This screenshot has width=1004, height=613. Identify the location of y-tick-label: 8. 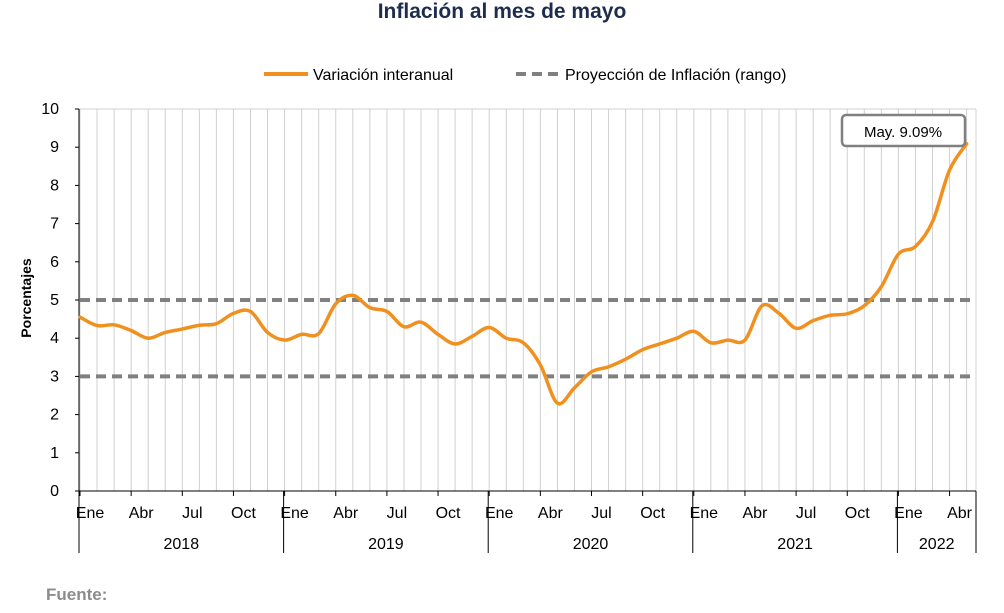
(54, 185).